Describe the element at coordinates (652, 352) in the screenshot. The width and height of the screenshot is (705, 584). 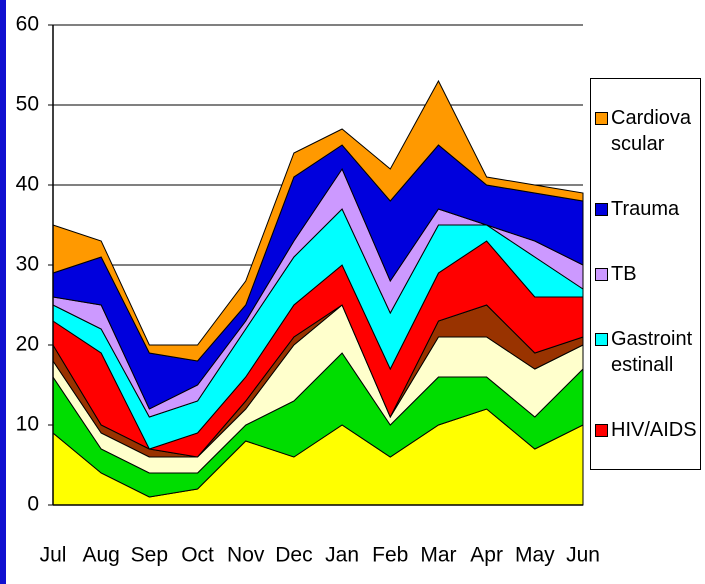
I see `legend-label: Gastrointestinall` at that location.